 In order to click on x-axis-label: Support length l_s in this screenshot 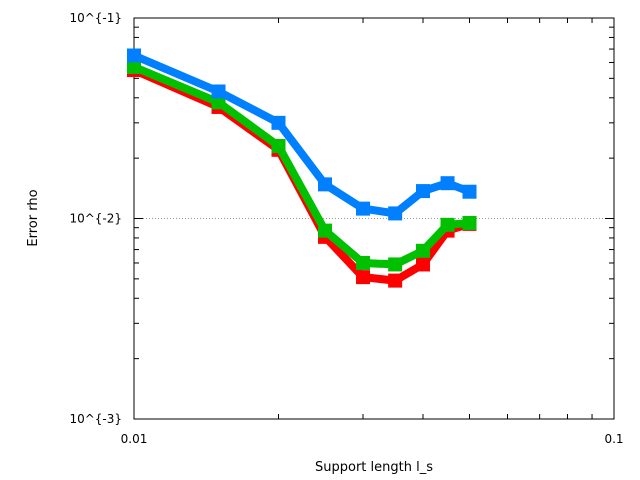, I will do `click(374, 467)`.